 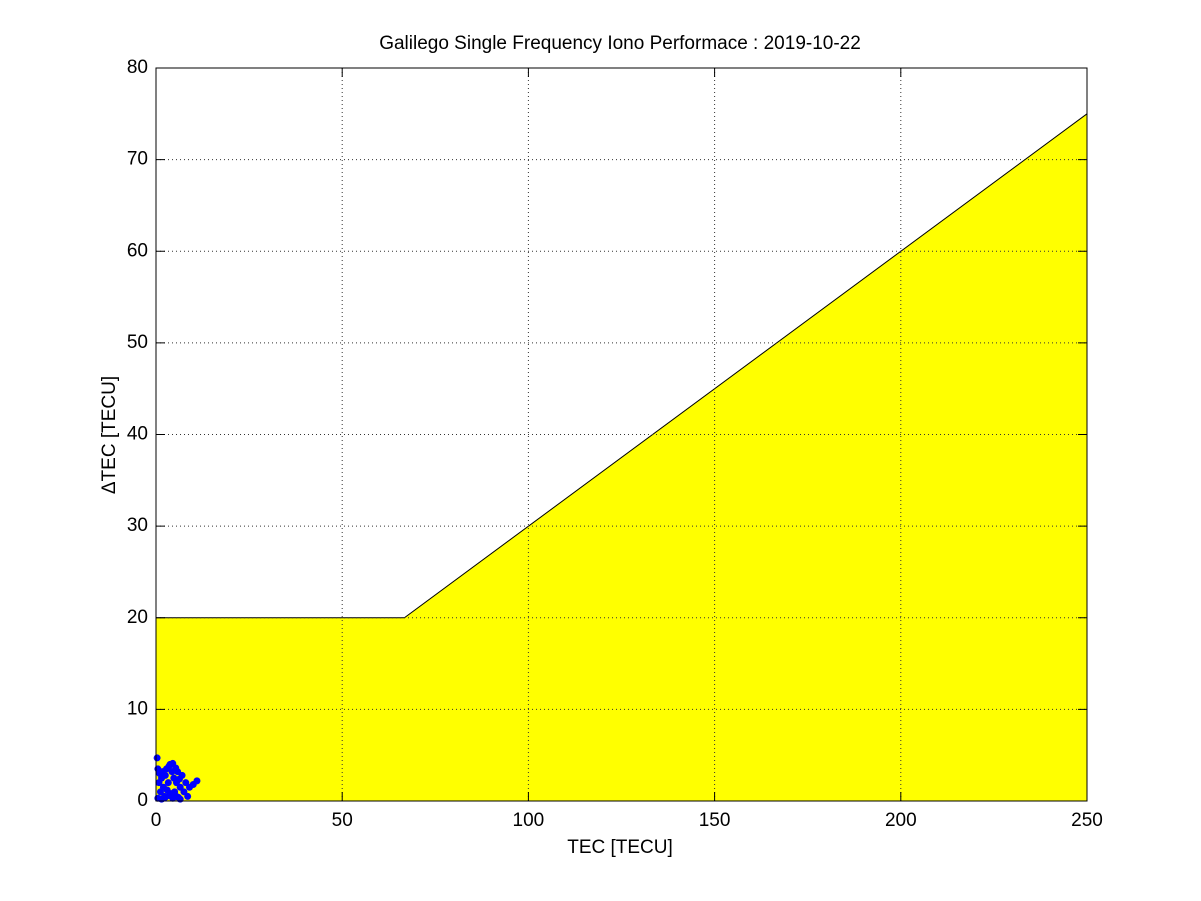 What do you see at coordinates (137, 250) in the screenshot?
I see `y-tick-label: 60` at bounding box center [137, 250].